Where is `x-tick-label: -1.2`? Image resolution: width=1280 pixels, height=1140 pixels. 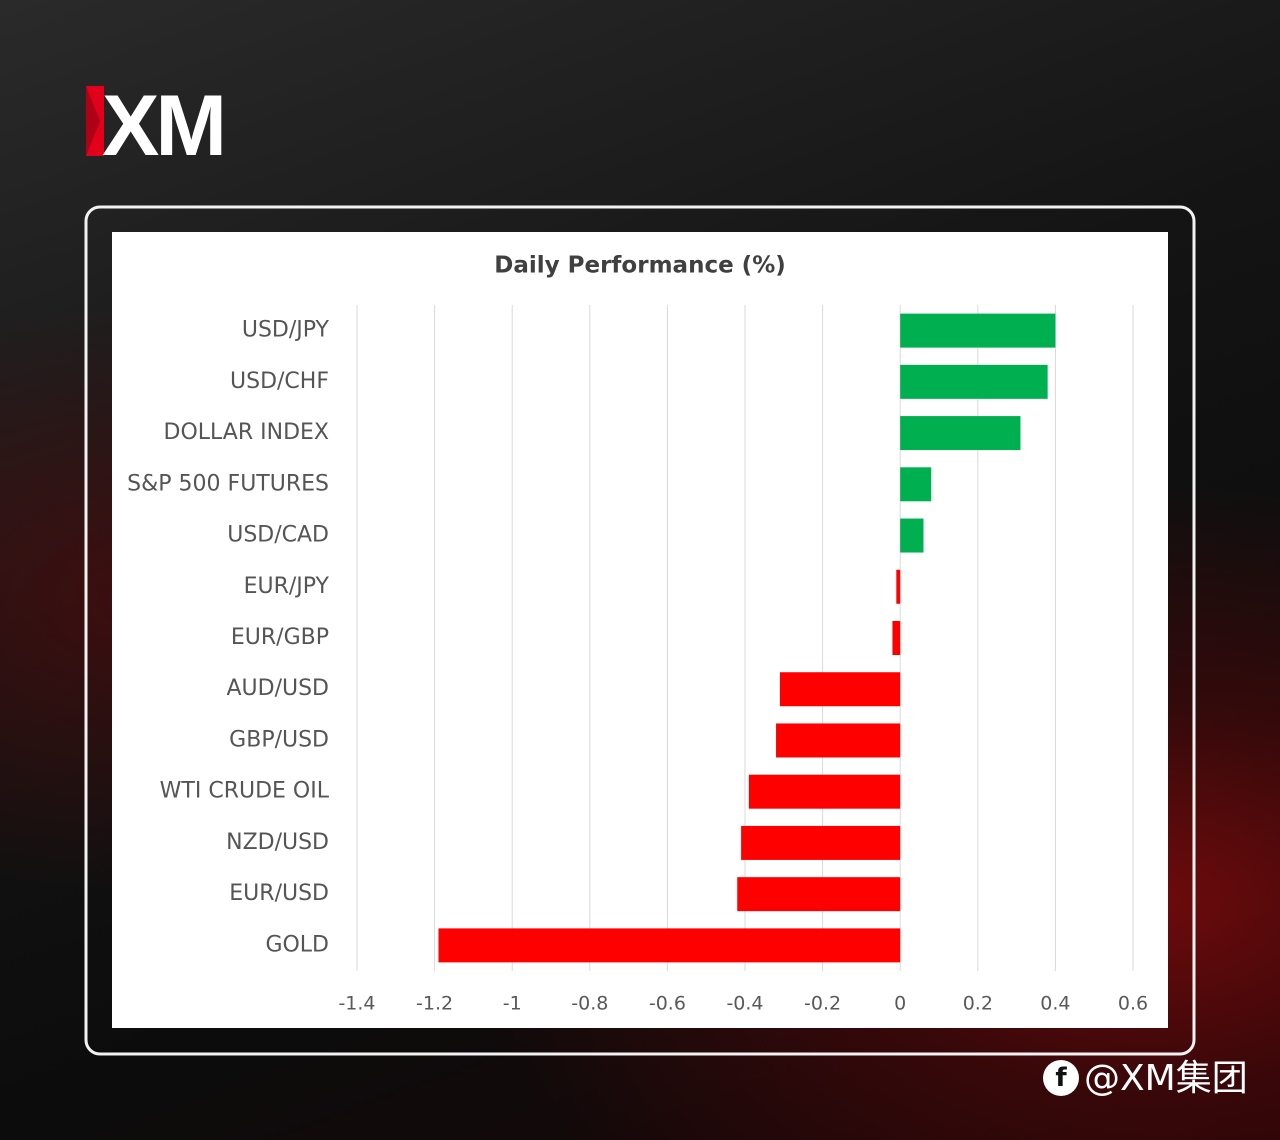
x-tick-label: -1.2 is located at coordinates (434, 1004).